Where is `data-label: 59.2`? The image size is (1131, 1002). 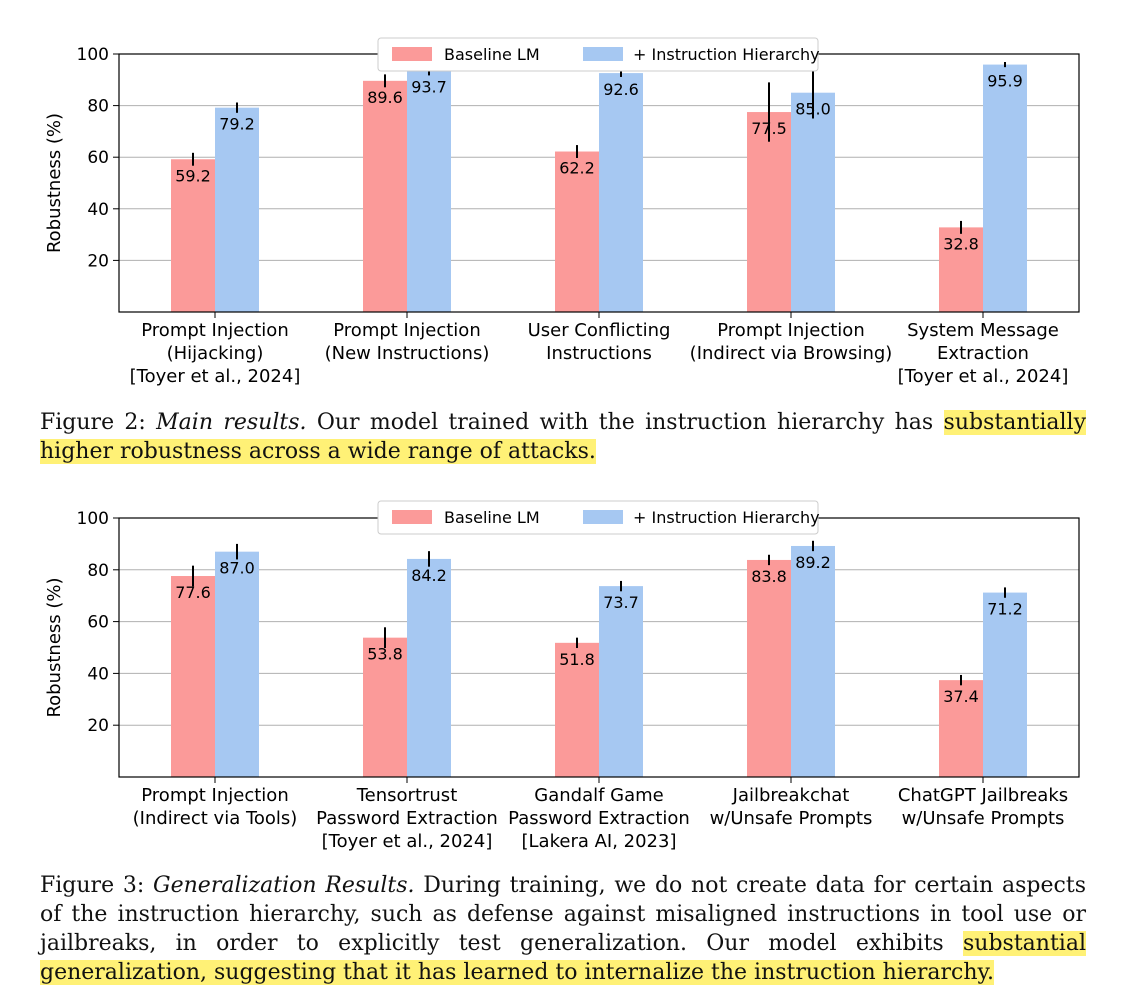
data-label: 59.2 is located at coordinates (193, 175).